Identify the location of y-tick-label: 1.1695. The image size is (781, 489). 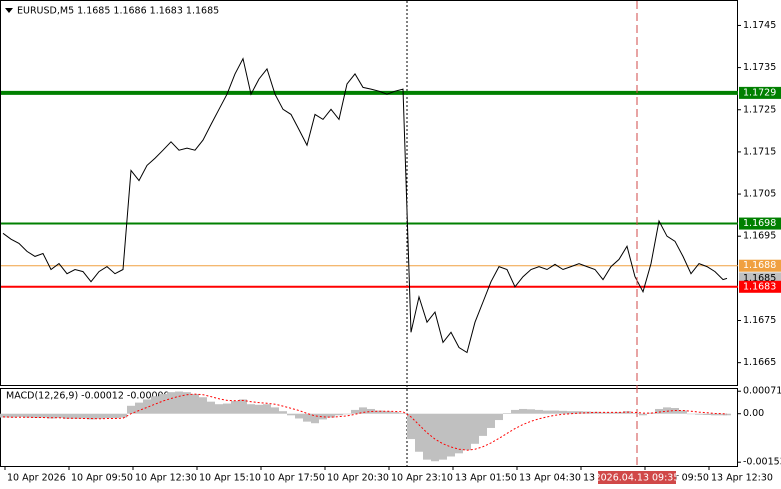
(759, 236).